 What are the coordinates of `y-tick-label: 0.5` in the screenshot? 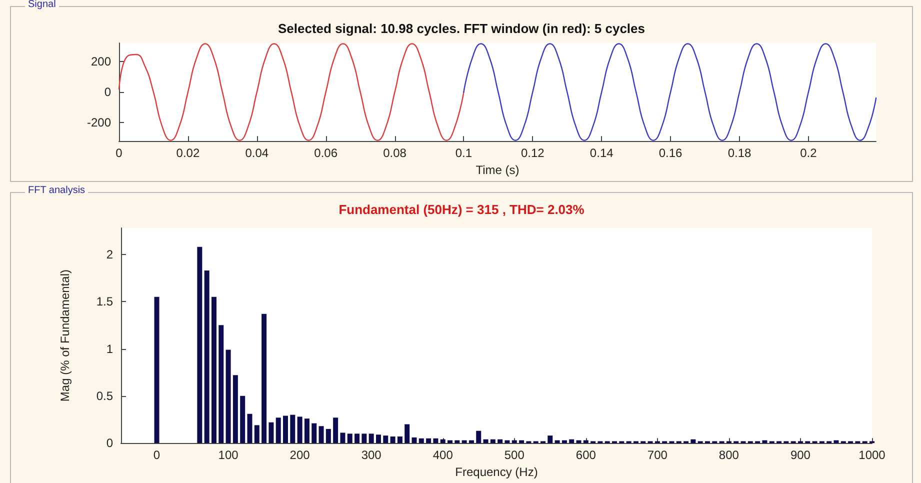 It's located at (105, 395).